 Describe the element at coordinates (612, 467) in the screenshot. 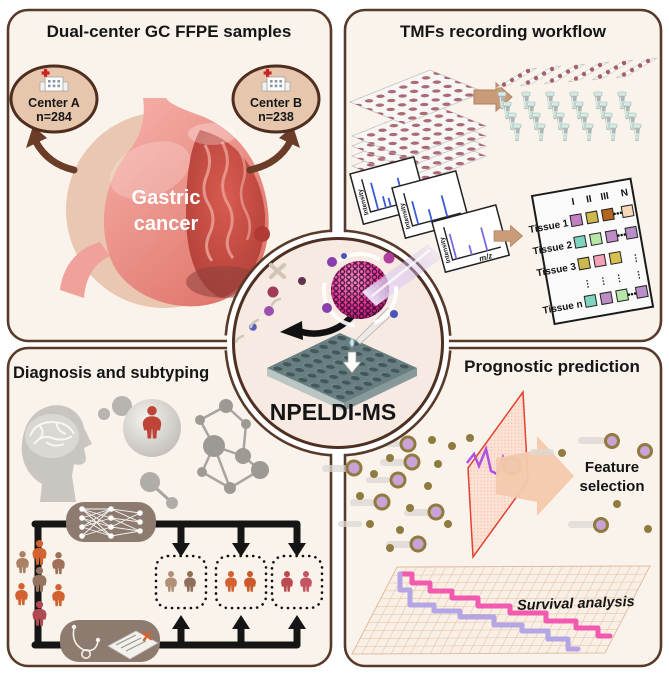

I see `feature-label-line1: Feature` at that location.